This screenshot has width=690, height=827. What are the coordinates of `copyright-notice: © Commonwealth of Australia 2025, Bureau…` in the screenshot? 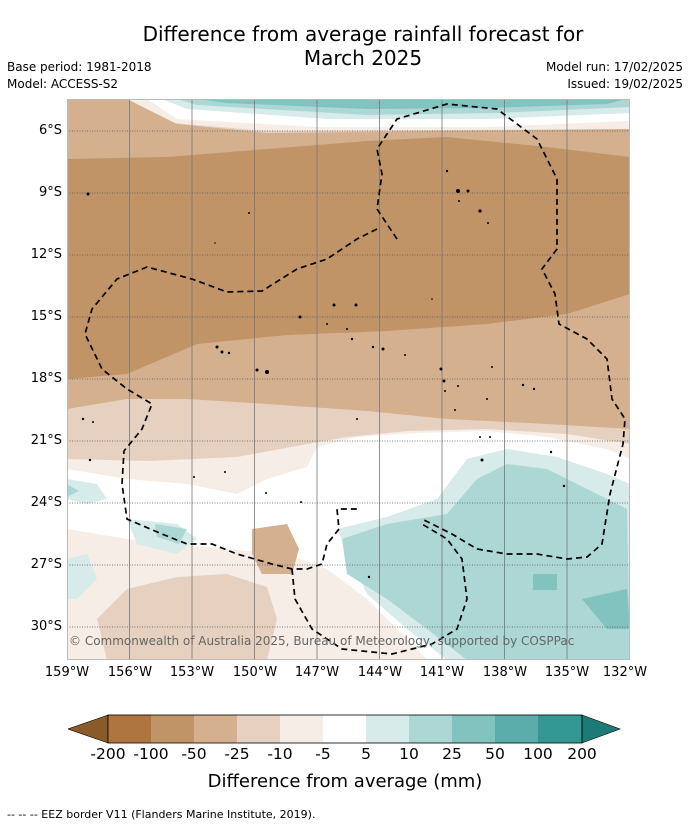 It's located at (322, 641).